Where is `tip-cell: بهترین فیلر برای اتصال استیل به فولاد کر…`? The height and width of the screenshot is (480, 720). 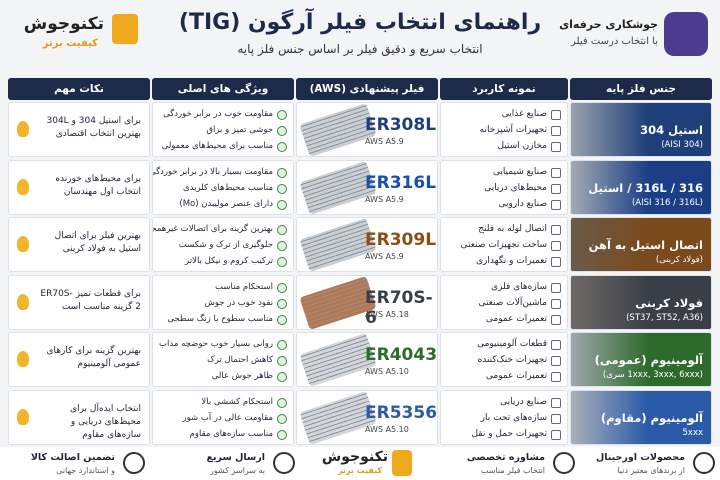 tip-cell: بهترین فیلر برای اتصال استیل به فولاد کر… is located at coordinates (79, 244).